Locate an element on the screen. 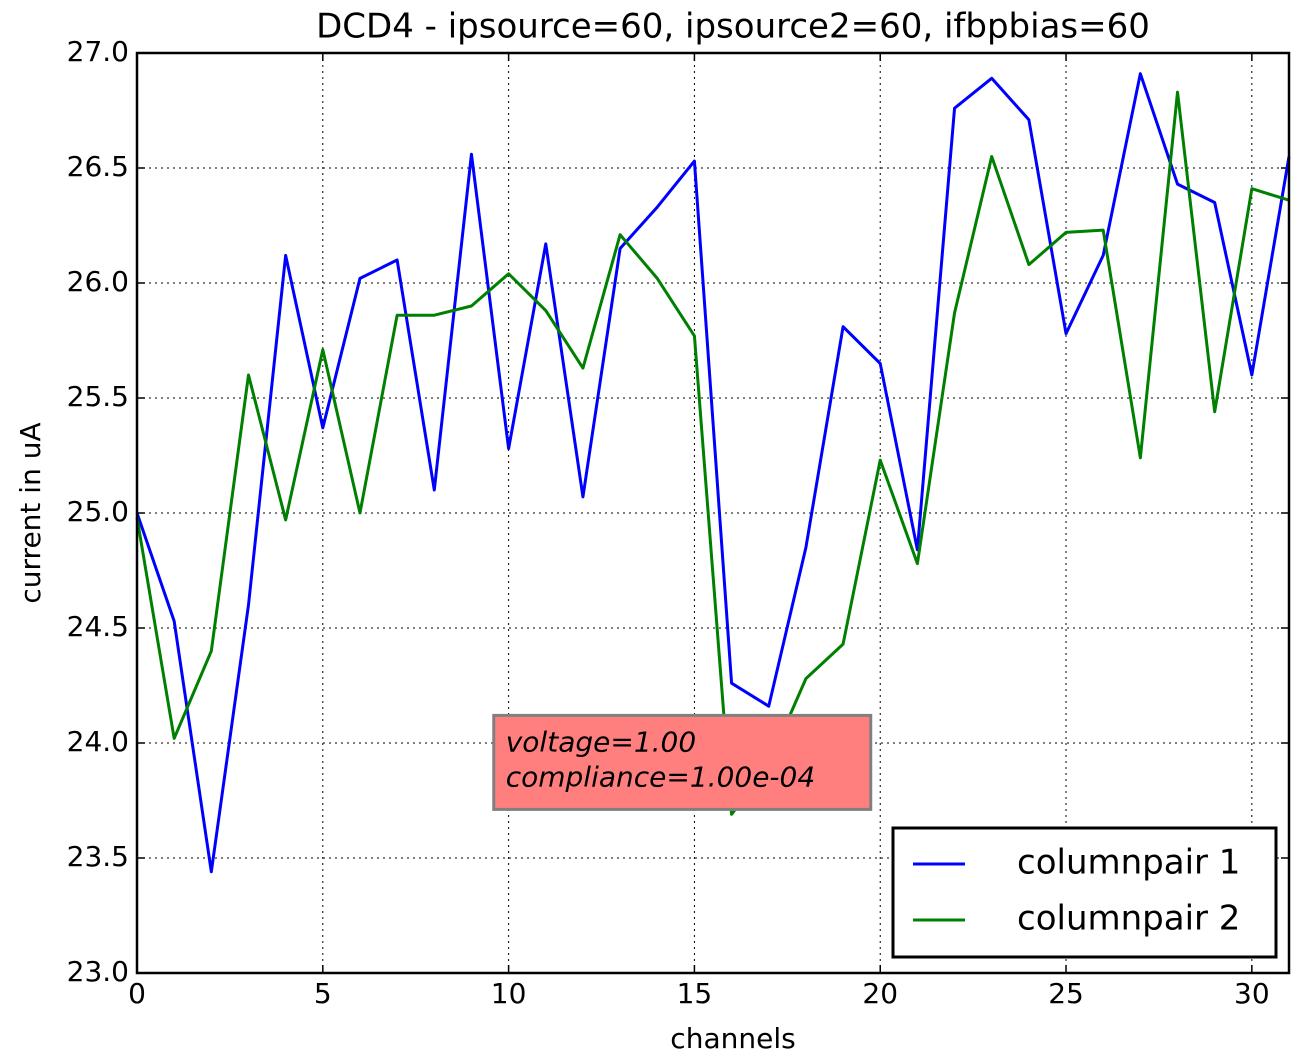 The width and height of the screenshot is (1312, 1058). annotation-text: compliance=1.00e-04 is located at coordinates (660, 776).